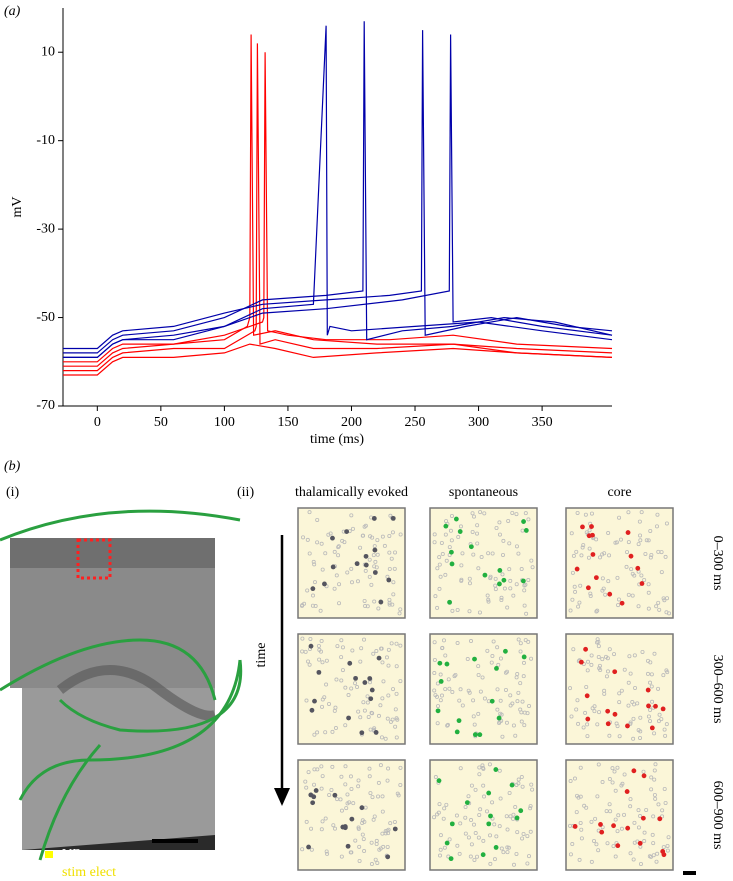 The height and width of the screenshot is (881, 733). I want to click on x-tick-label: 350, so click(542, 422).